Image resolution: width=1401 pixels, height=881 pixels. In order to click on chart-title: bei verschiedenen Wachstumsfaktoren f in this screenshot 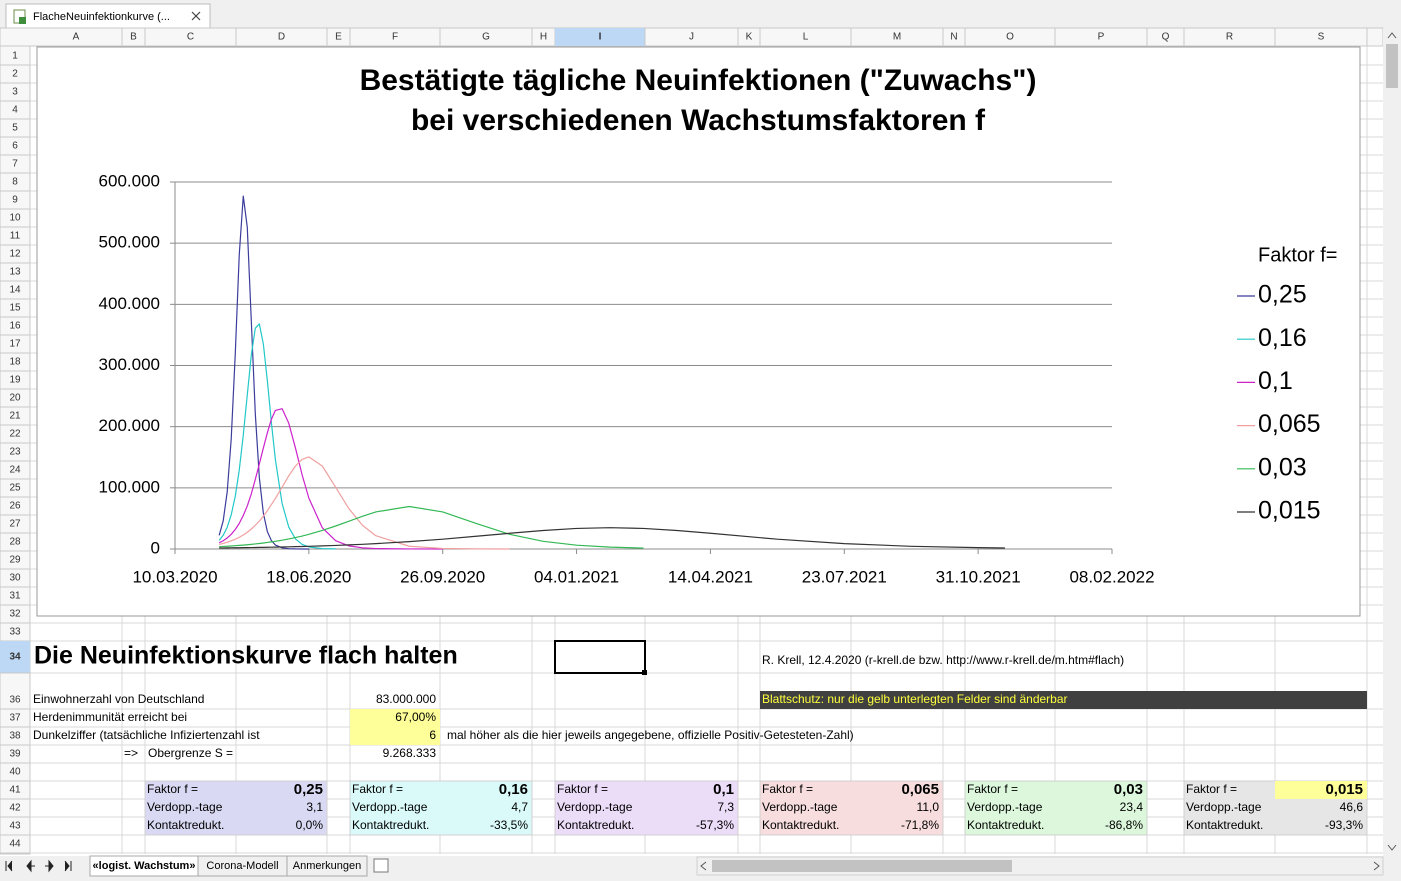, I will do `click(698, 120)`.